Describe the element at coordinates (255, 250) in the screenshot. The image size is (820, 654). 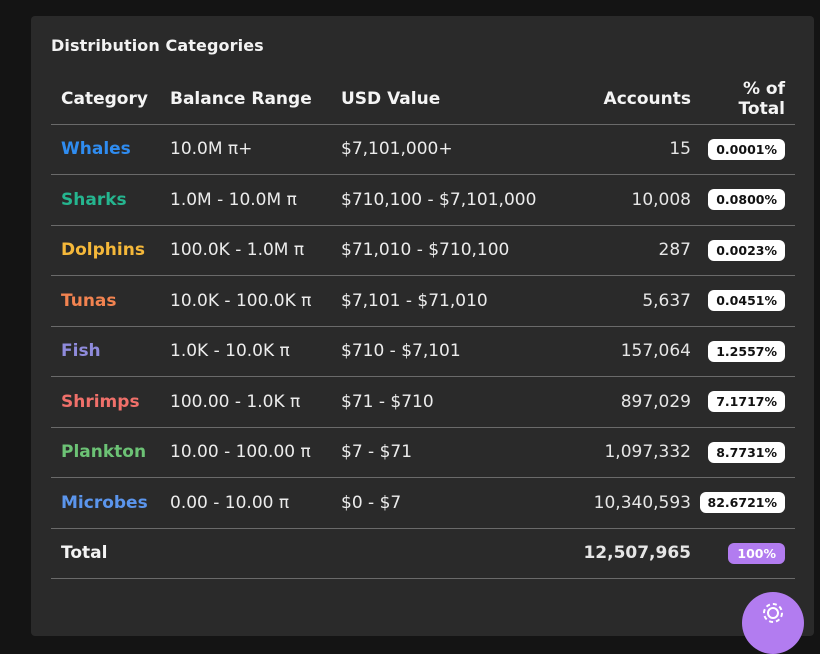
I see `balance-range-cell: 100.0K - 1.0M π` at that location.